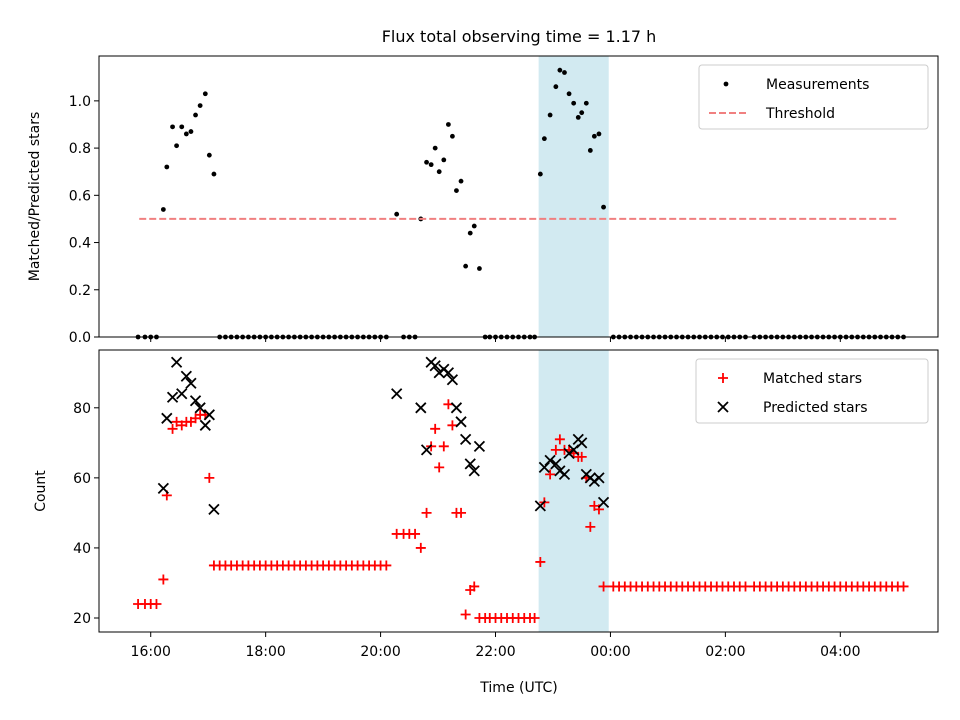 The image size is (960, 720). What do you see at coordinates (610, 652) in the screenshot?
I see `x-tick-label: 00:00` at bounding box center [610, 652].